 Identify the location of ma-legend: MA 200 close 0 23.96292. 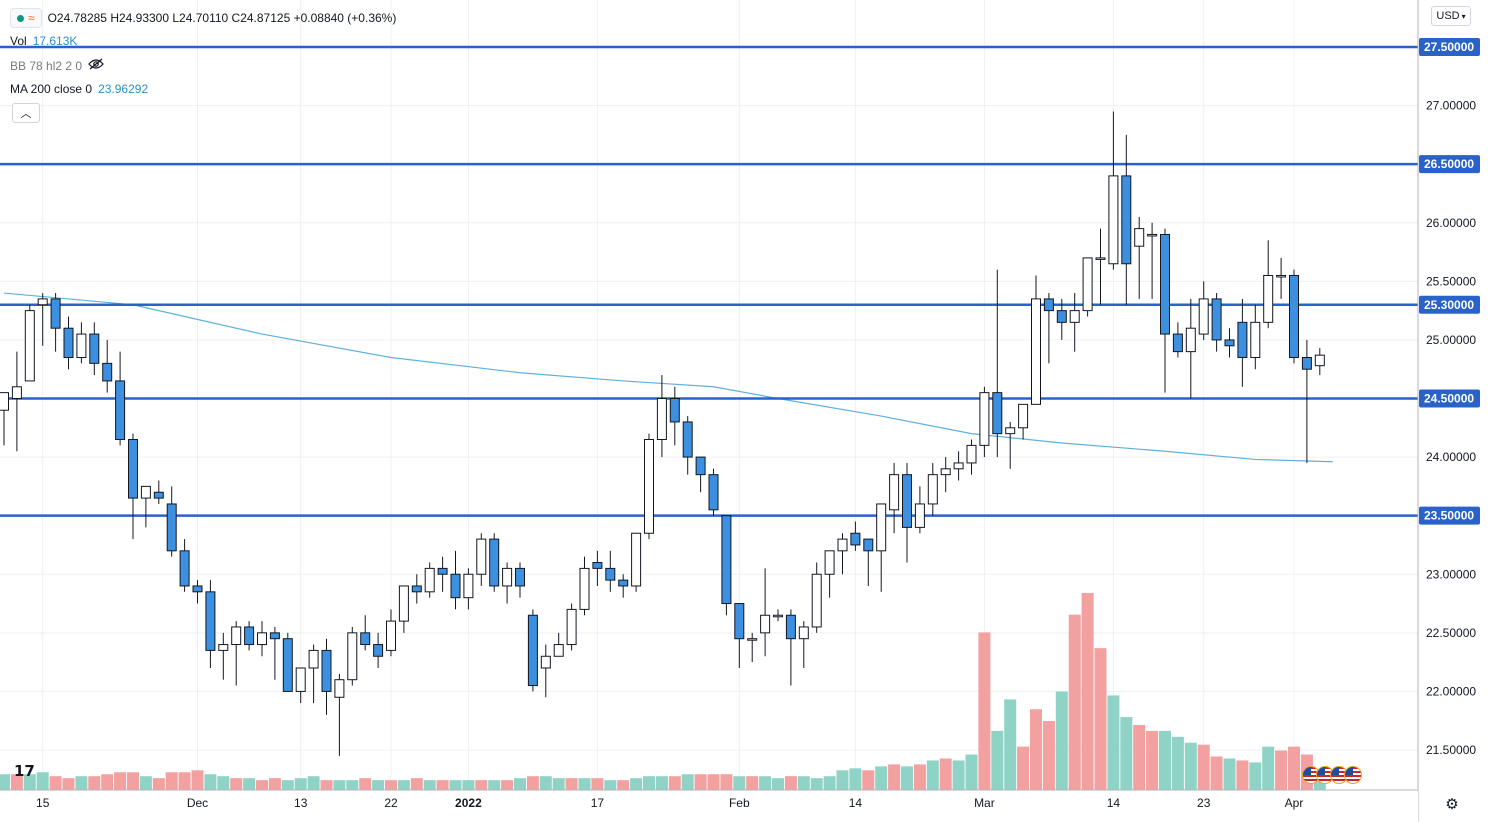
(79, 89).